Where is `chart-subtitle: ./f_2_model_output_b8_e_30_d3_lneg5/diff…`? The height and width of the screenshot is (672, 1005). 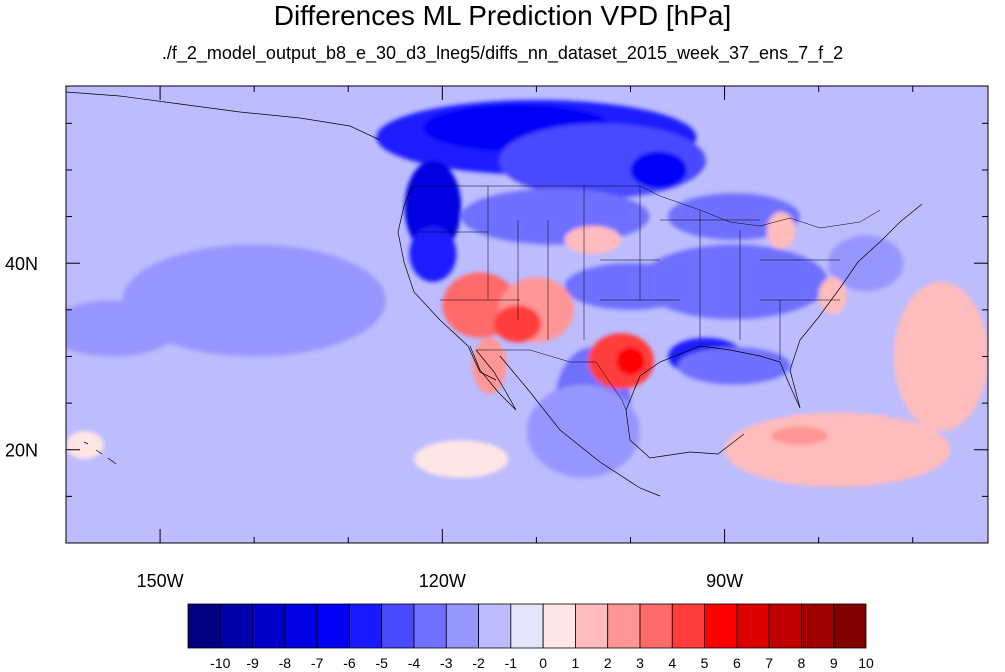 chart-subtitle: ./f_2_model_output_b8_e_30_d3_lneg5/diff… is located at coordinates (502, 53).